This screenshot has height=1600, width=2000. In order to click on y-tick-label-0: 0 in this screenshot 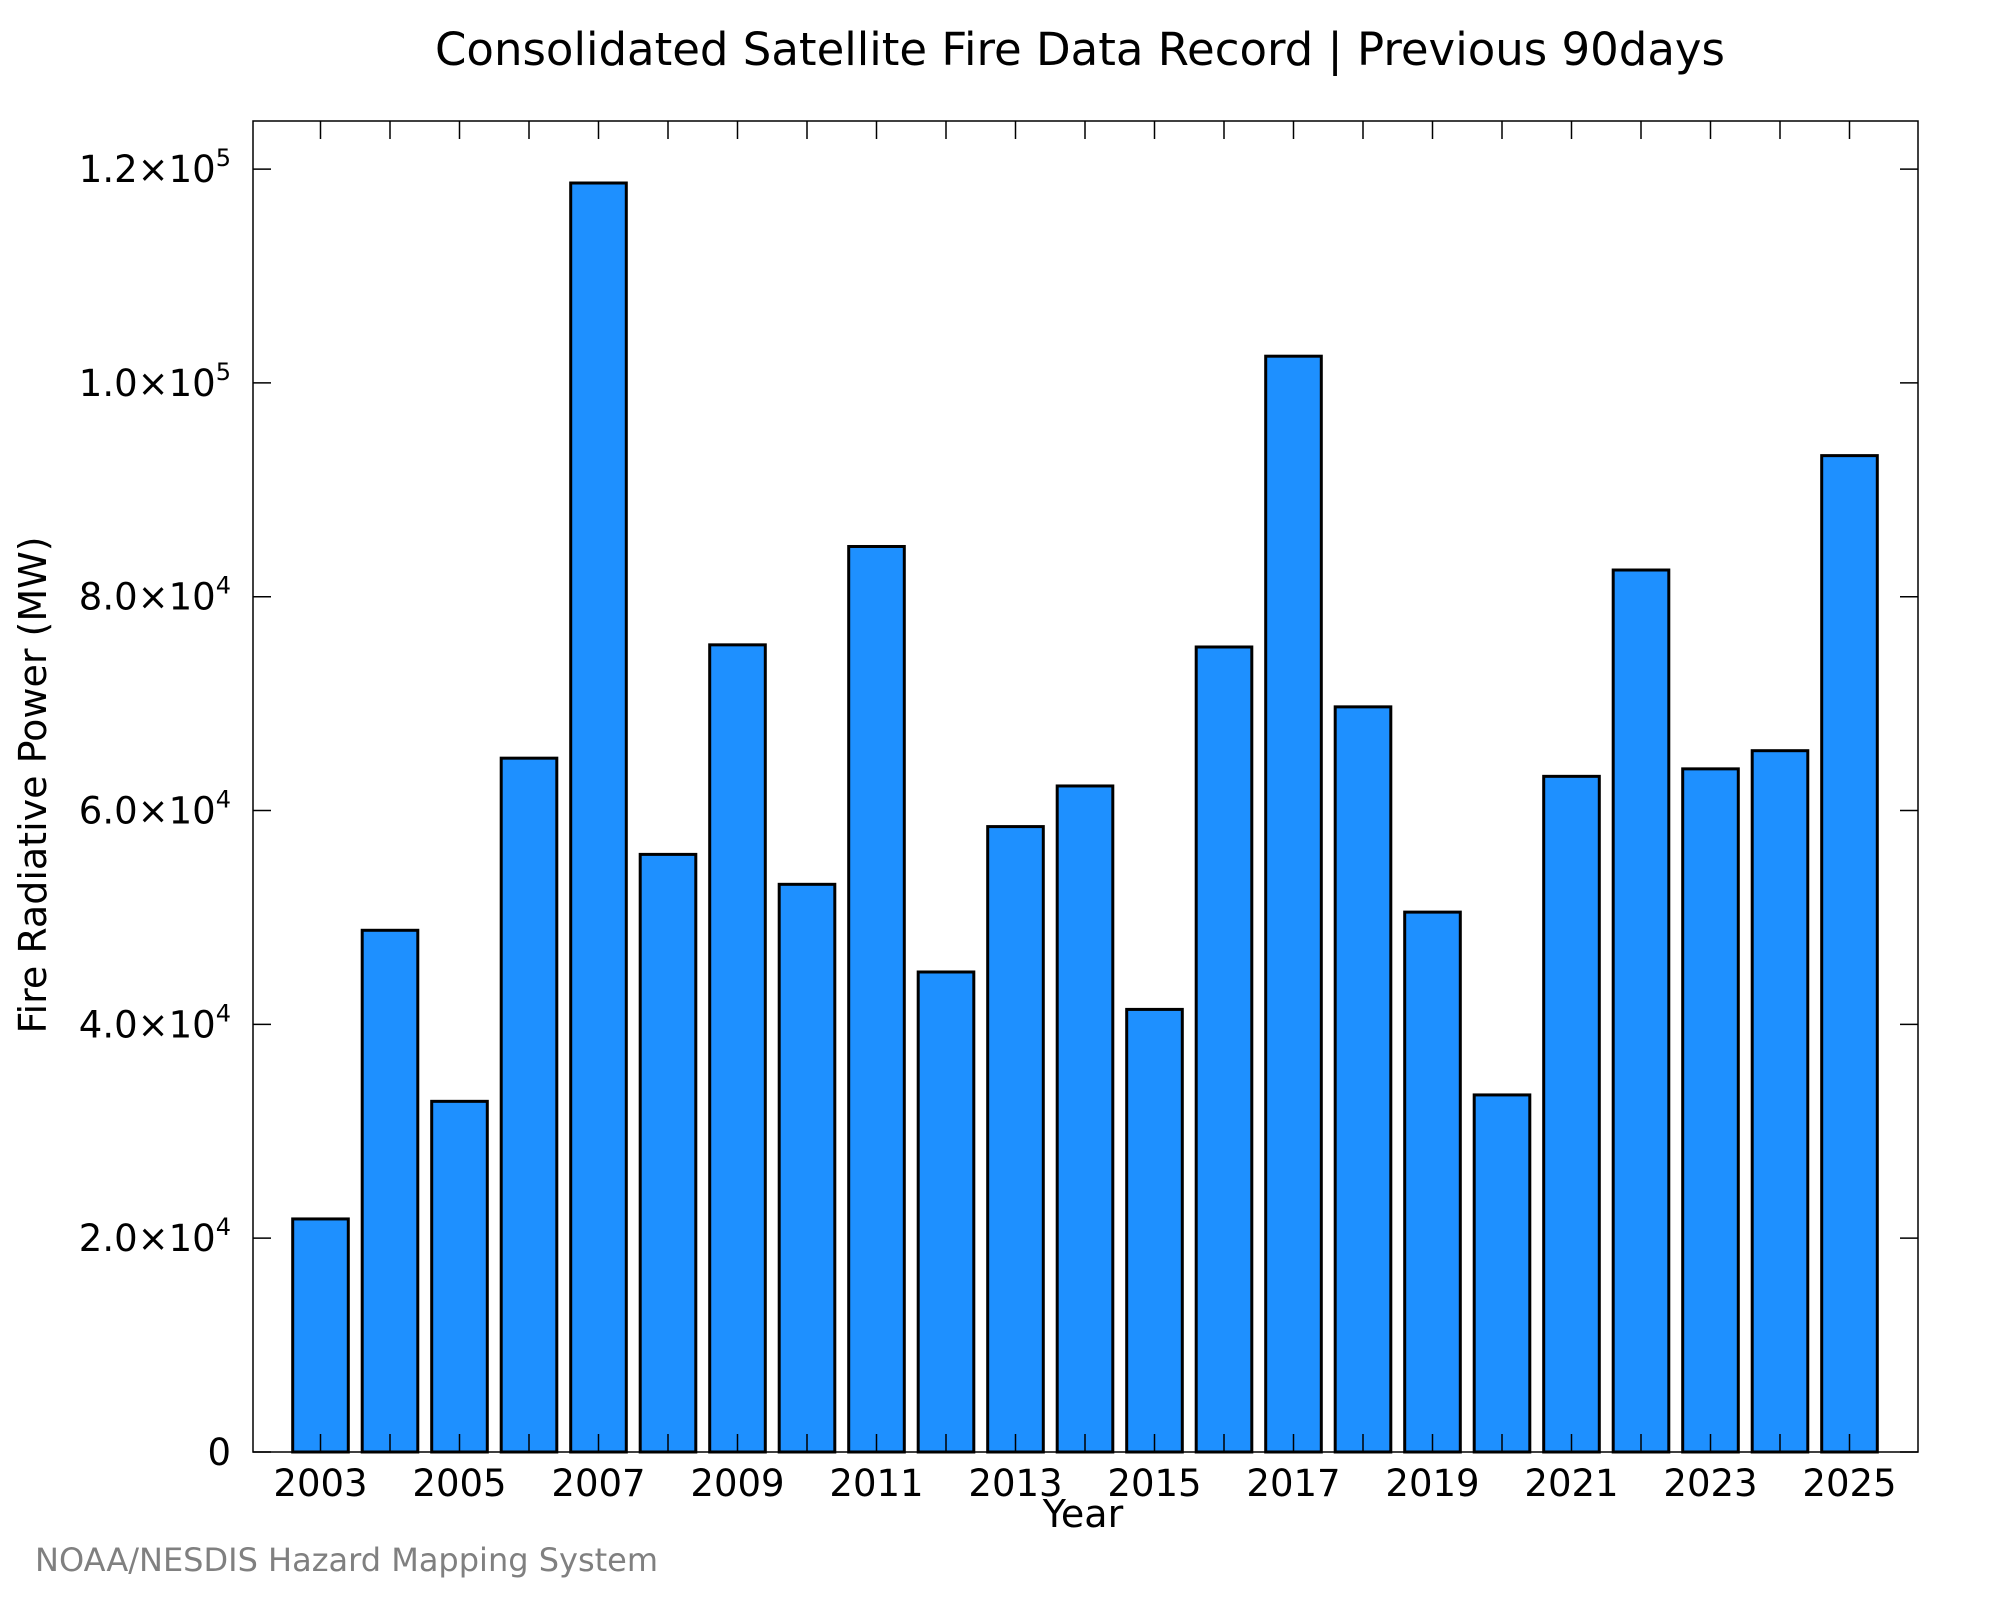, I will do `click(219, 1452)`.